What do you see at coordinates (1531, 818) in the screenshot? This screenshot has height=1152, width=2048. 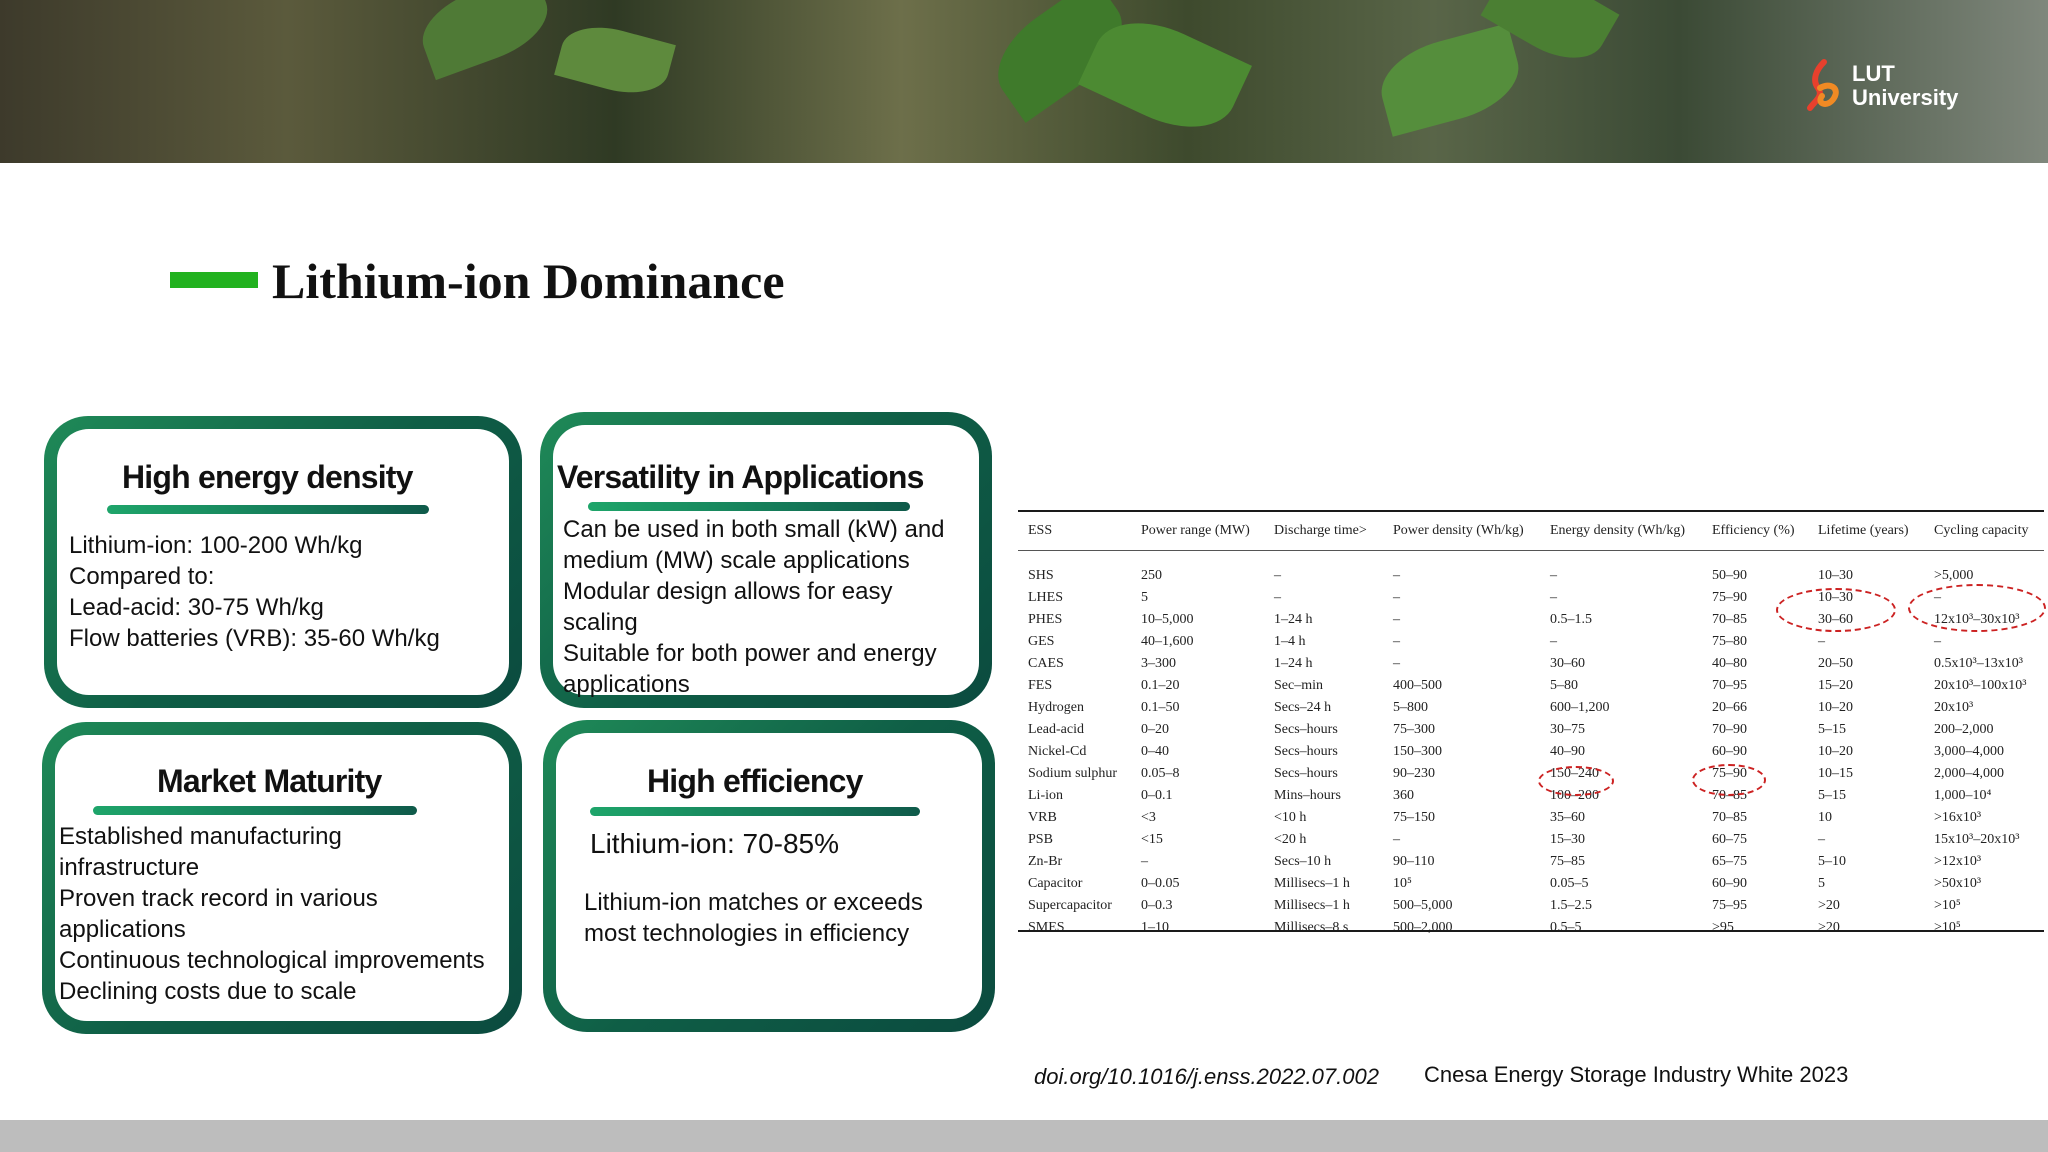 I see `table-row: VRB <3 <10 h 75–150 35–60 70–85 10 >16x10³` at bounding box center [1531, 818].